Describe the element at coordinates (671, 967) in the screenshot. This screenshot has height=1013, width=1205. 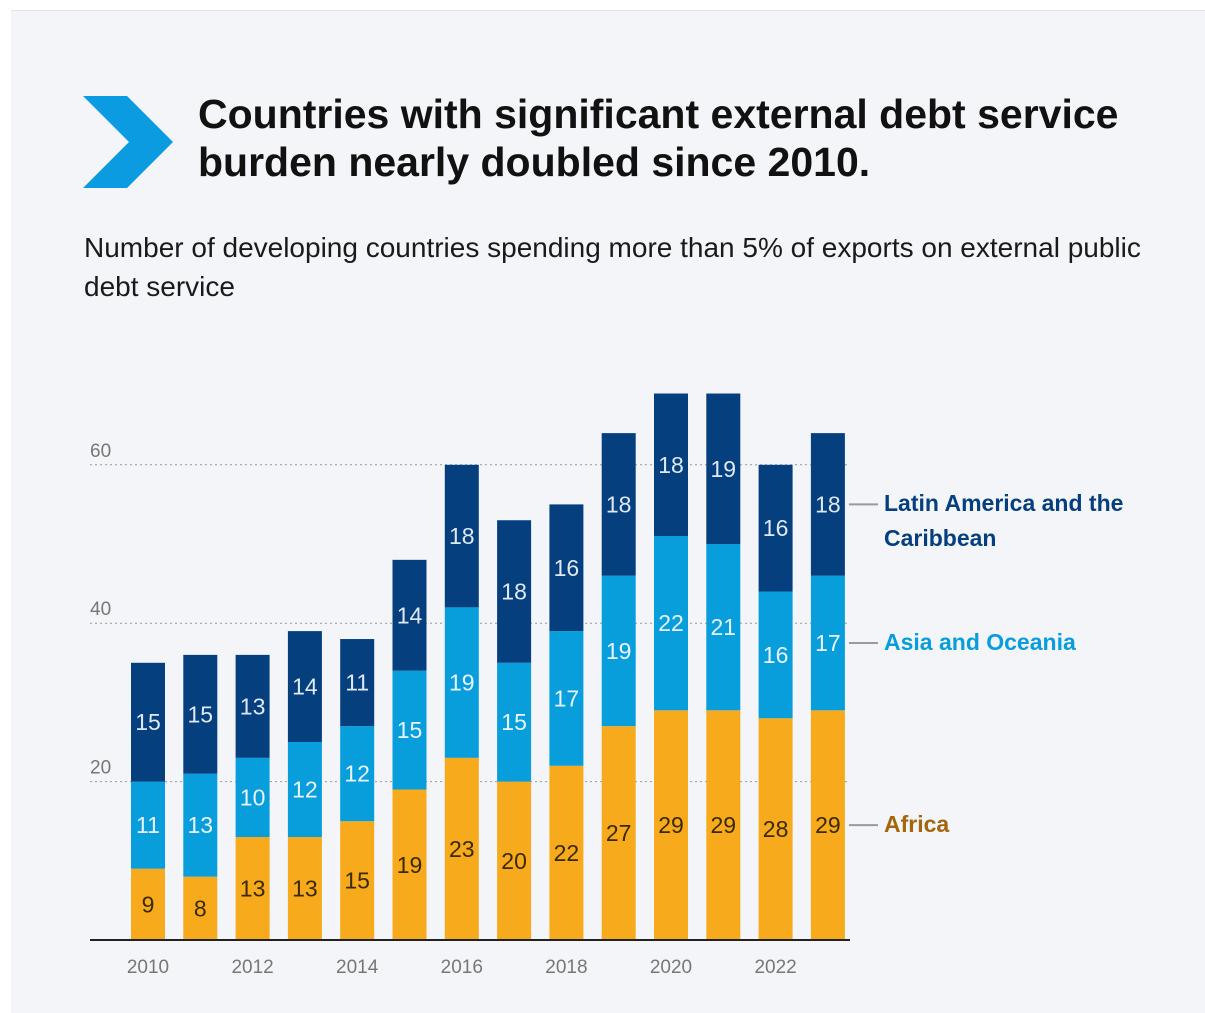
I see `x-tick-label: 2020` at that location.